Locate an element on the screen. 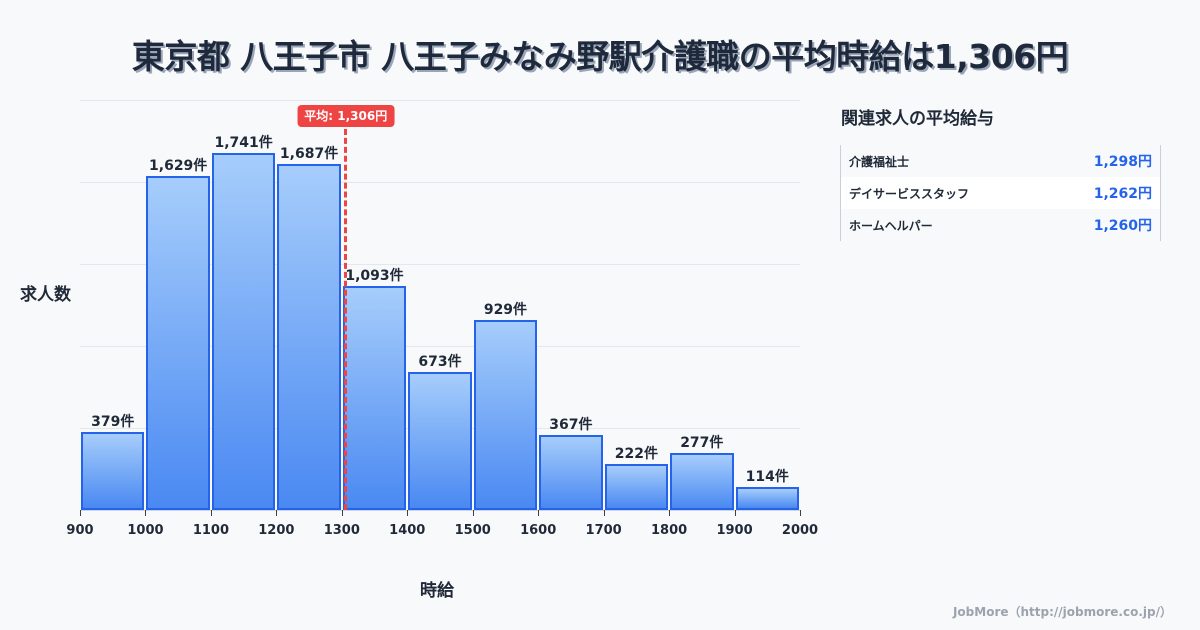 The width and height of the screenshot is (1200, 630). bar-value-label: 673件 is located at coordinates (440, 362).